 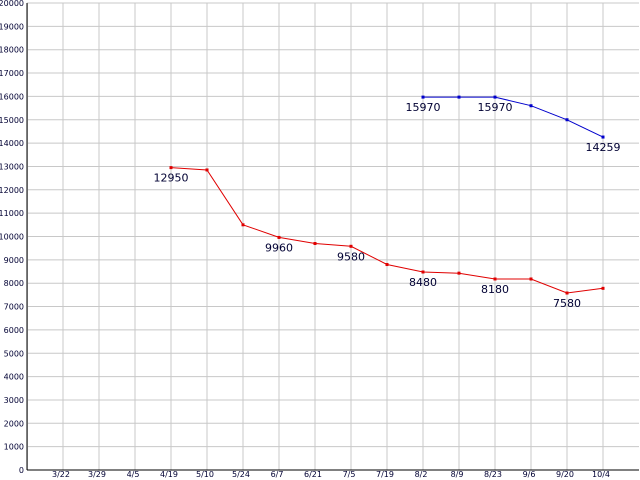 What do you see at coordinates (97, 474) in the screenshot?
I see `x-tick-label: 3/29` at bounding box center [97, 474].